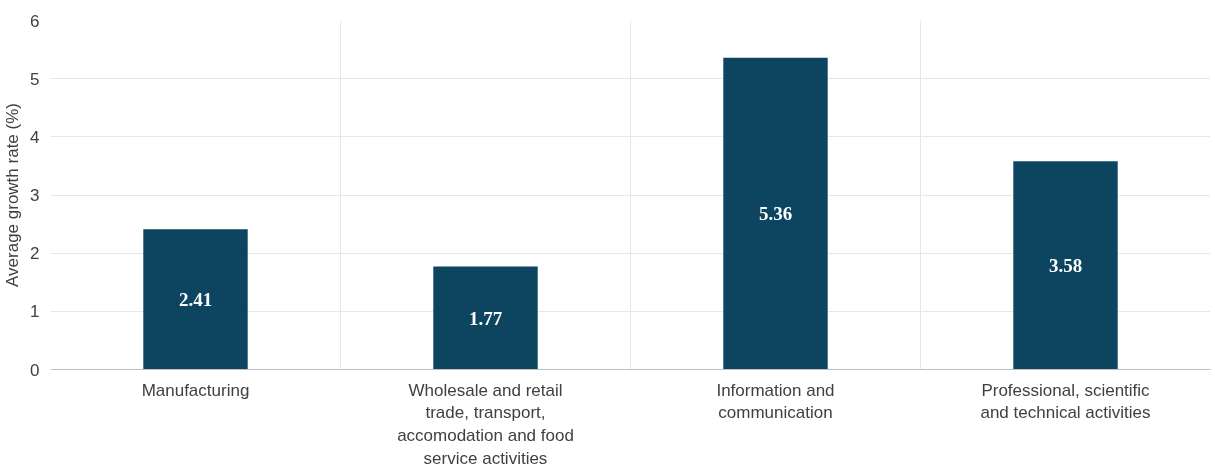 This screenshot has width=1215, height=470. I want to click on y-tick-label: 4, so click(35, 137).